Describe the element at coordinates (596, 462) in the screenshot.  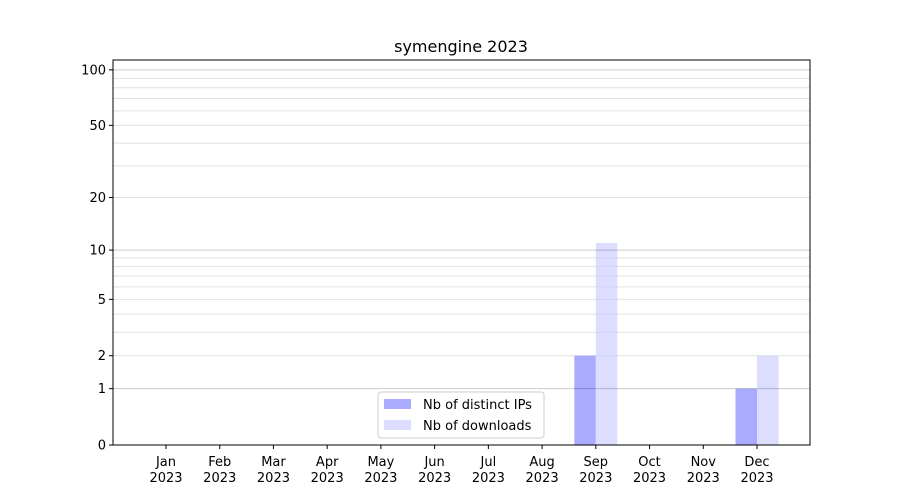
I see `x-tick-label: Sep` at that location.